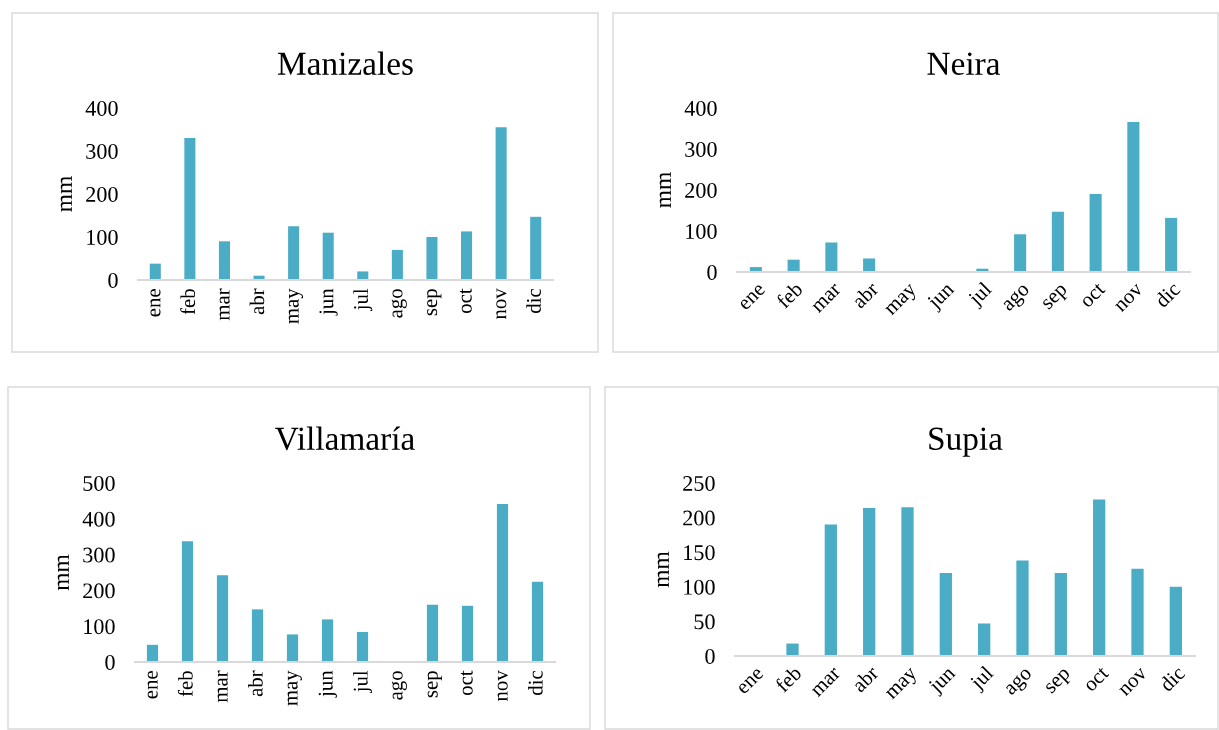 This screenshot has height=730, width=1219. Describe the element at coordinates (964, 63) in the screenshot. I see `chart-title: Neira` at that location.